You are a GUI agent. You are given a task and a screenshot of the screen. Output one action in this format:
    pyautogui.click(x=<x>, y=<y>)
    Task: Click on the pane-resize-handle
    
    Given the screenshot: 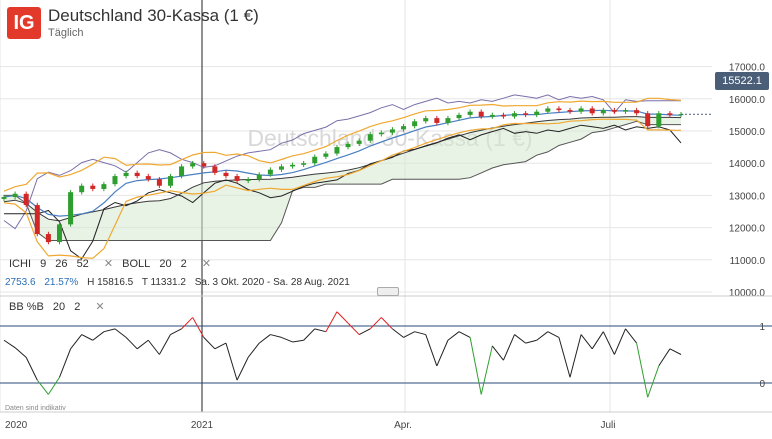 What is the action you would take?
    pyautogui.click(x=388, y=291)
    